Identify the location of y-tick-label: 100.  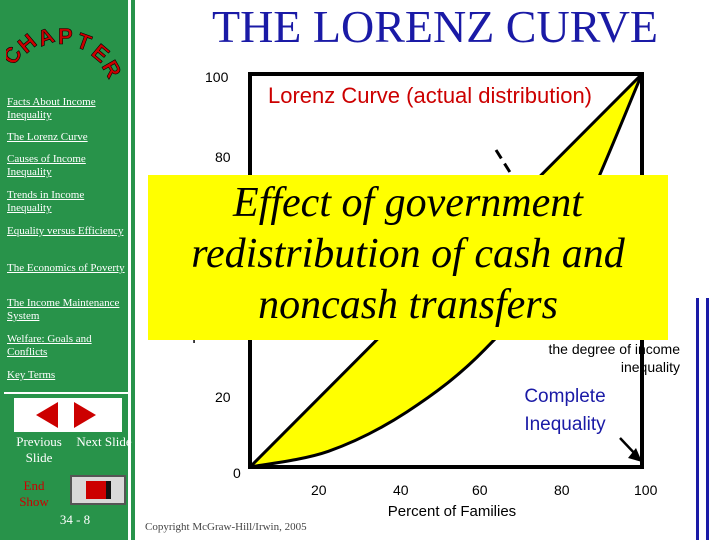
(217, 77).